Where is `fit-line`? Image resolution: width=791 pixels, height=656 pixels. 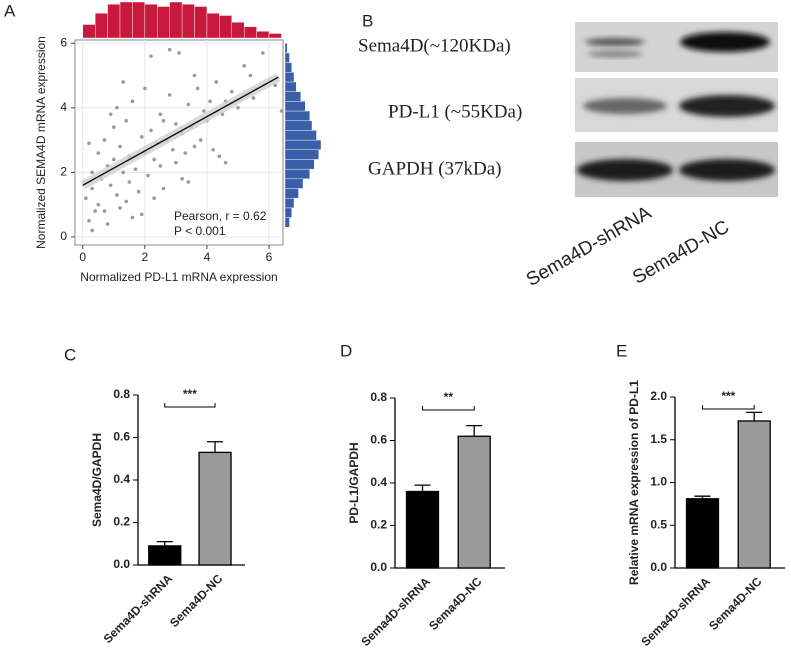
fit-line is located at coordinates (180, 131).